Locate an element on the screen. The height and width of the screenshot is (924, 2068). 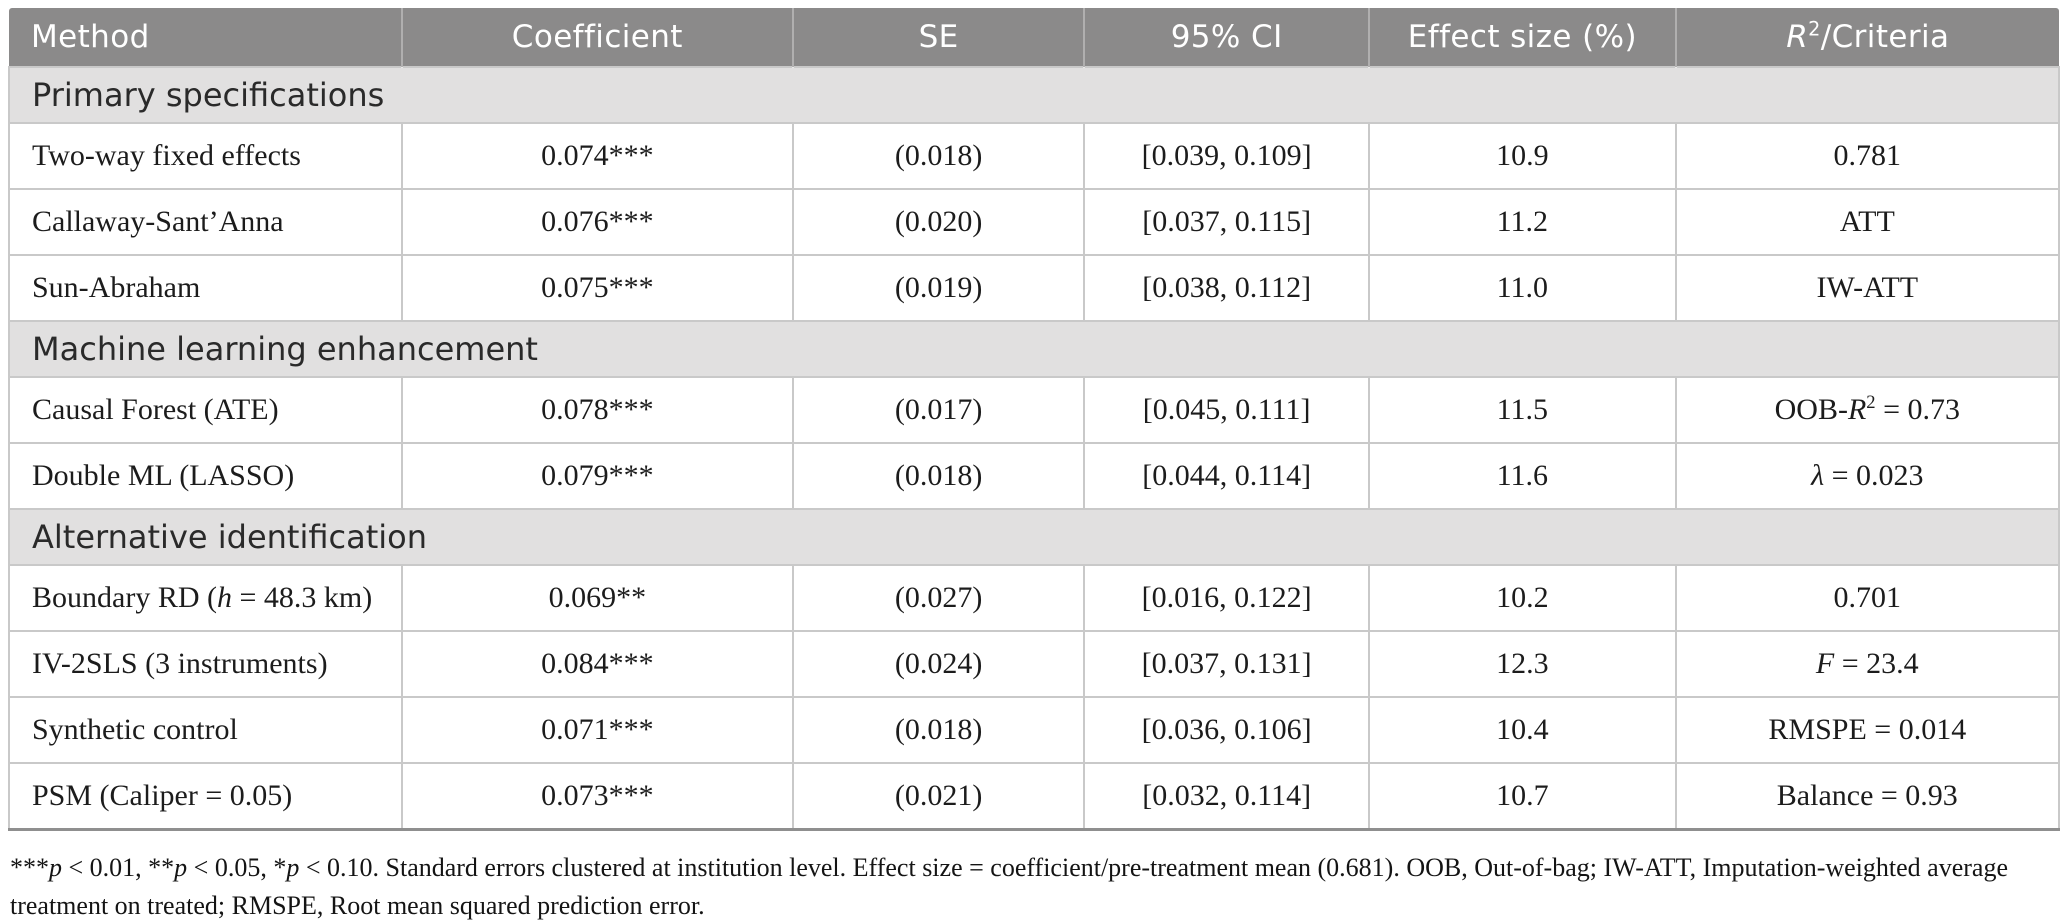
criteria-cell: F = 23.4 is located at coordinates (1867, 664).